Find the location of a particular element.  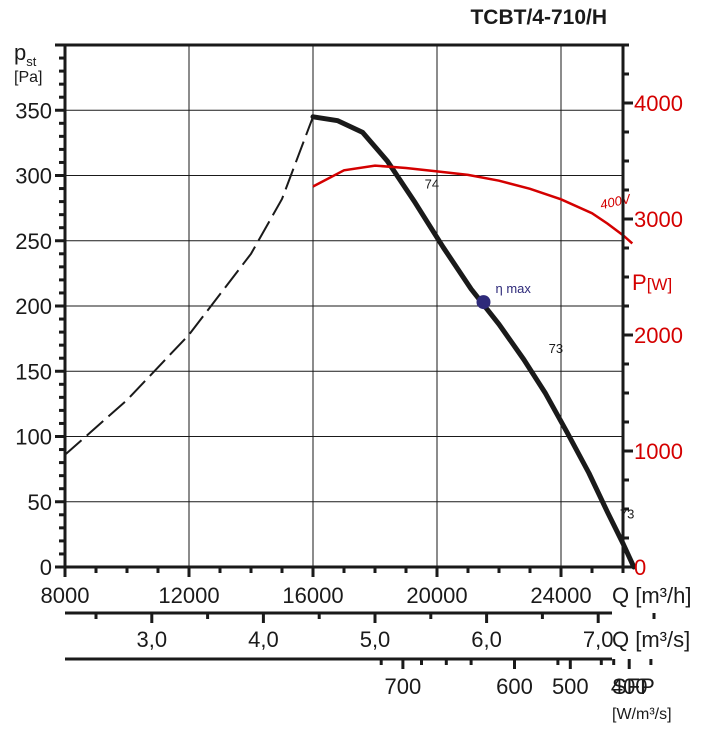

efficiency-annotation: 73 is located at coordinates (556, 348).